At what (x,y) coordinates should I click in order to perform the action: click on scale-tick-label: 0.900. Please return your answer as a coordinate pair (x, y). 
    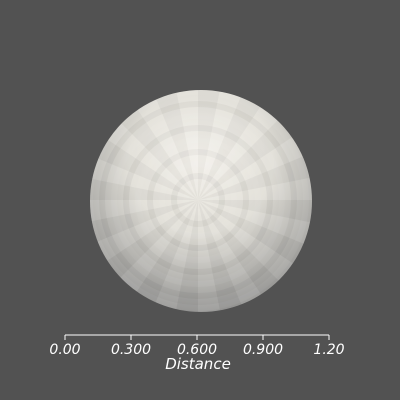
    Looking at the image, I should click on (263, 350).